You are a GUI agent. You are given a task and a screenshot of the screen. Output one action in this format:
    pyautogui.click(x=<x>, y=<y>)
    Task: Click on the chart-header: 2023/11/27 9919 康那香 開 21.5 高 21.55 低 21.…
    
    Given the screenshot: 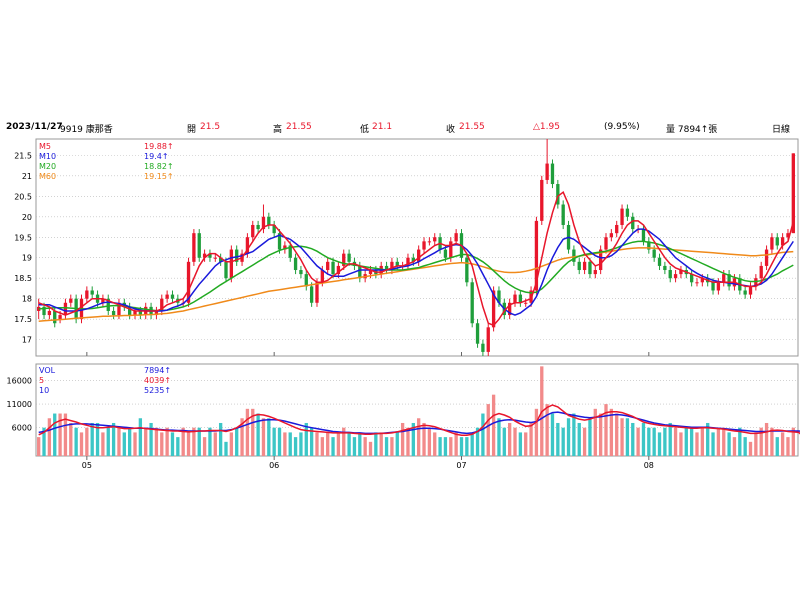 What is the action you would take?
    pyautogui.click(x=400, y=127)
    